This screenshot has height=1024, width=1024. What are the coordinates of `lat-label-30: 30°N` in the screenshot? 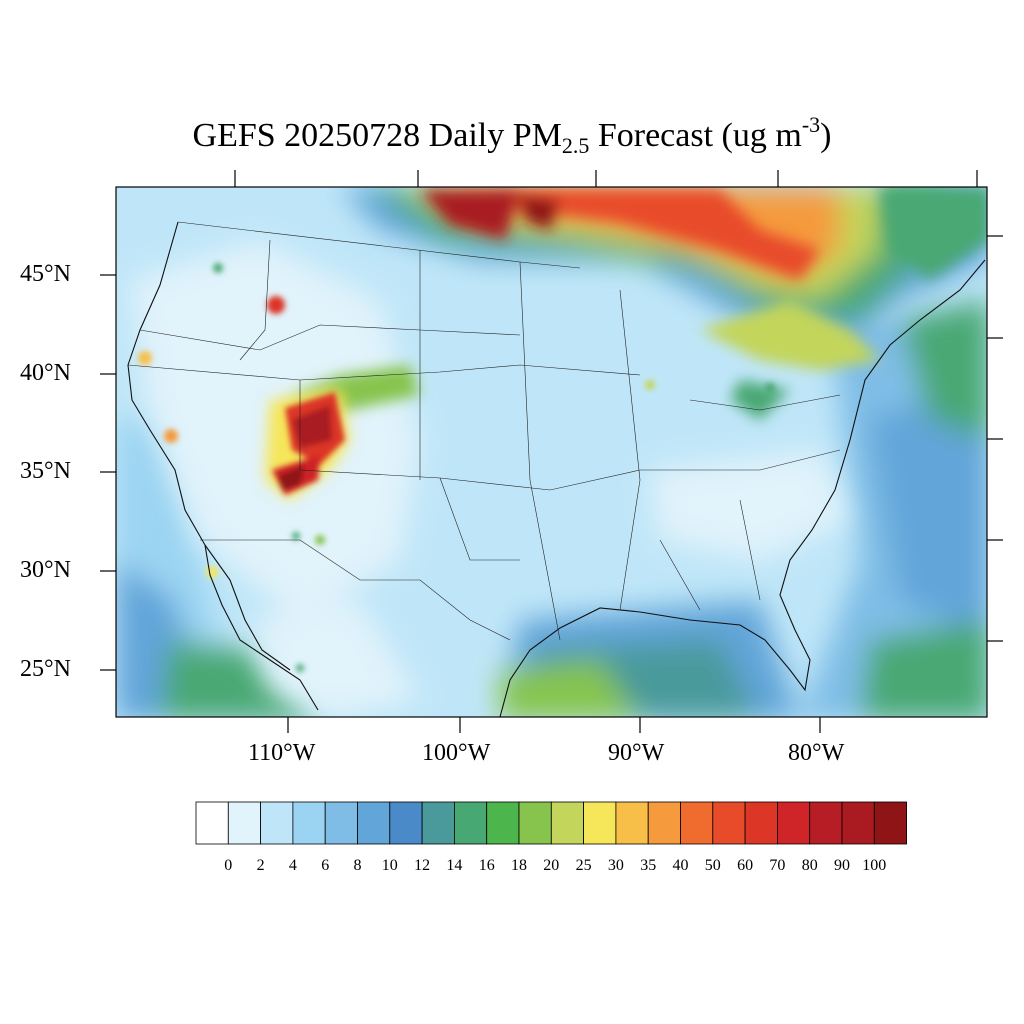 It's located at (45, 570).